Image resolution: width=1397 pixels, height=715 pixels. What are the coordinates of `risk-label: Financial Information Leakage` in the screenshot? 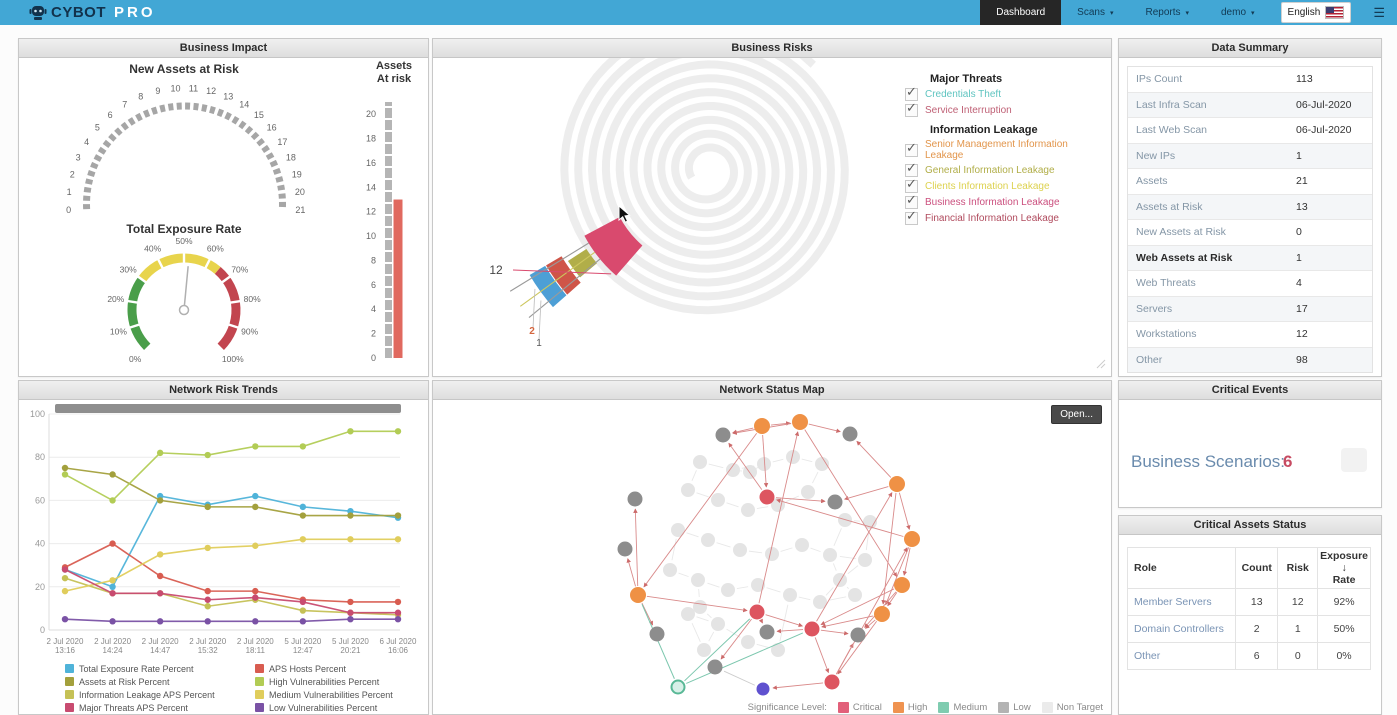 It's located at (992, 218).